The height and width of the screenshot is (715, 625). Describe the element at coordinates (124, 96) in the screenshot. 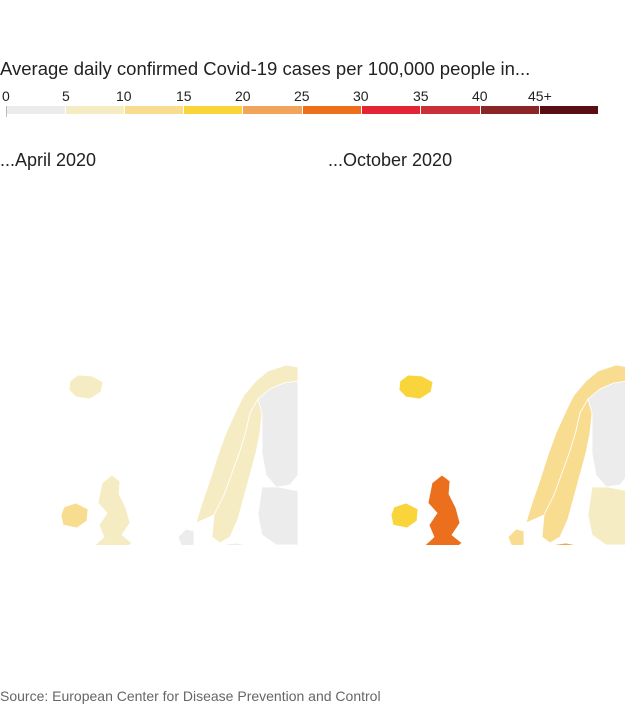

I see `legend-tick-10: 10` at that location.